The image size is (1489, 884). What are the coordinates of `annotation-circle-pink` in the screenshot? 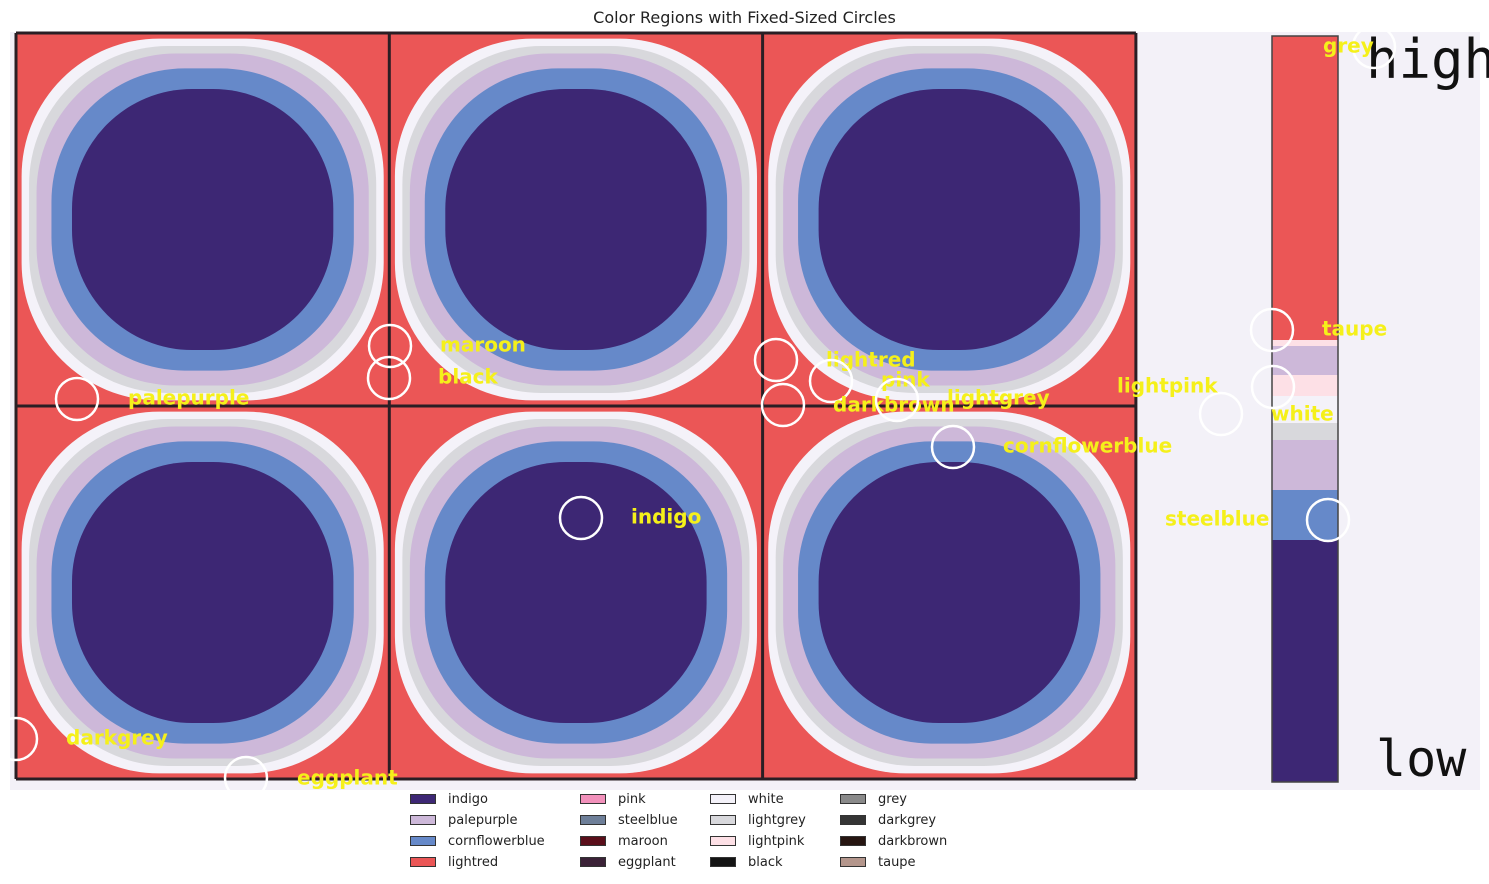 It's located at (831, 381).